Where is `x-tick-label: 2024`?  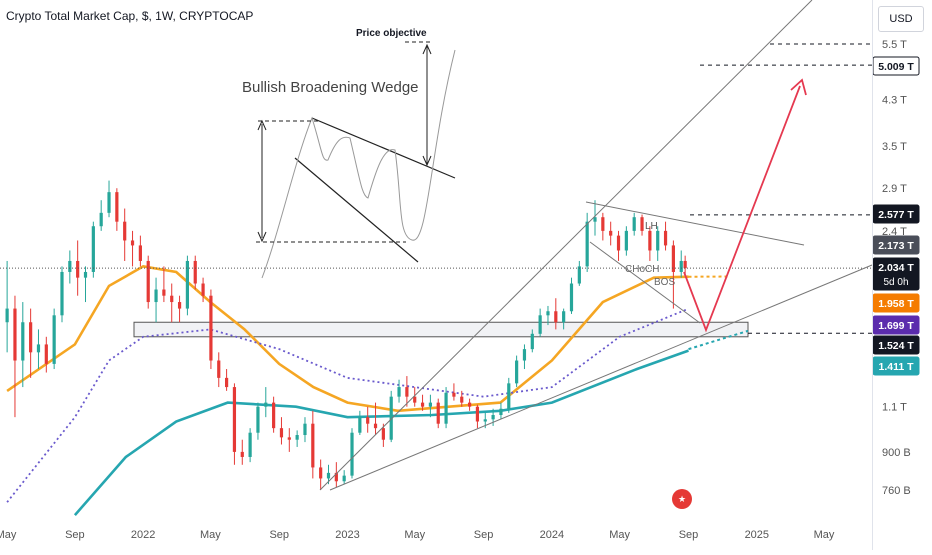
x-tick-label: 2024 is located at coordinates (552, 535).